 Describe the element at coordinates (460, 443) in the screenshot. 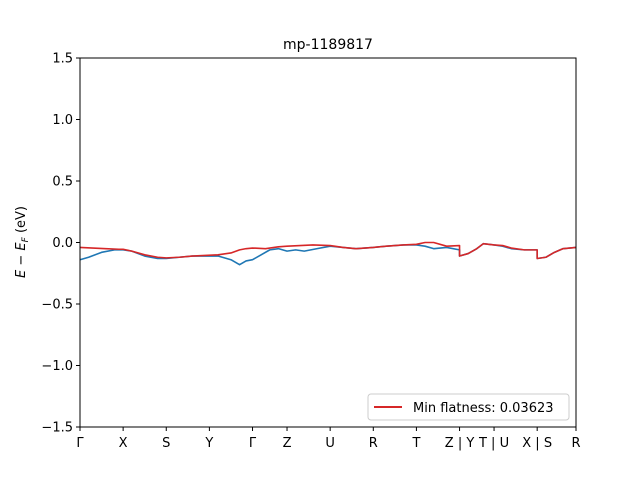

I see `x-tick-label: Z | Y` at that location.